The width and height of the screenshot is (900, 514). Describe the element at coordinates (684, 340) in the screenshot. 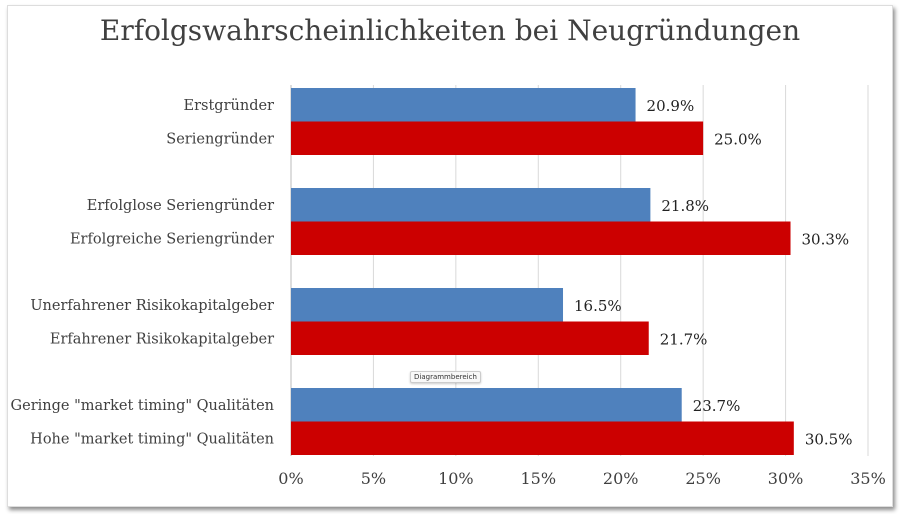

I see `data-label: 21.7%` at that location.